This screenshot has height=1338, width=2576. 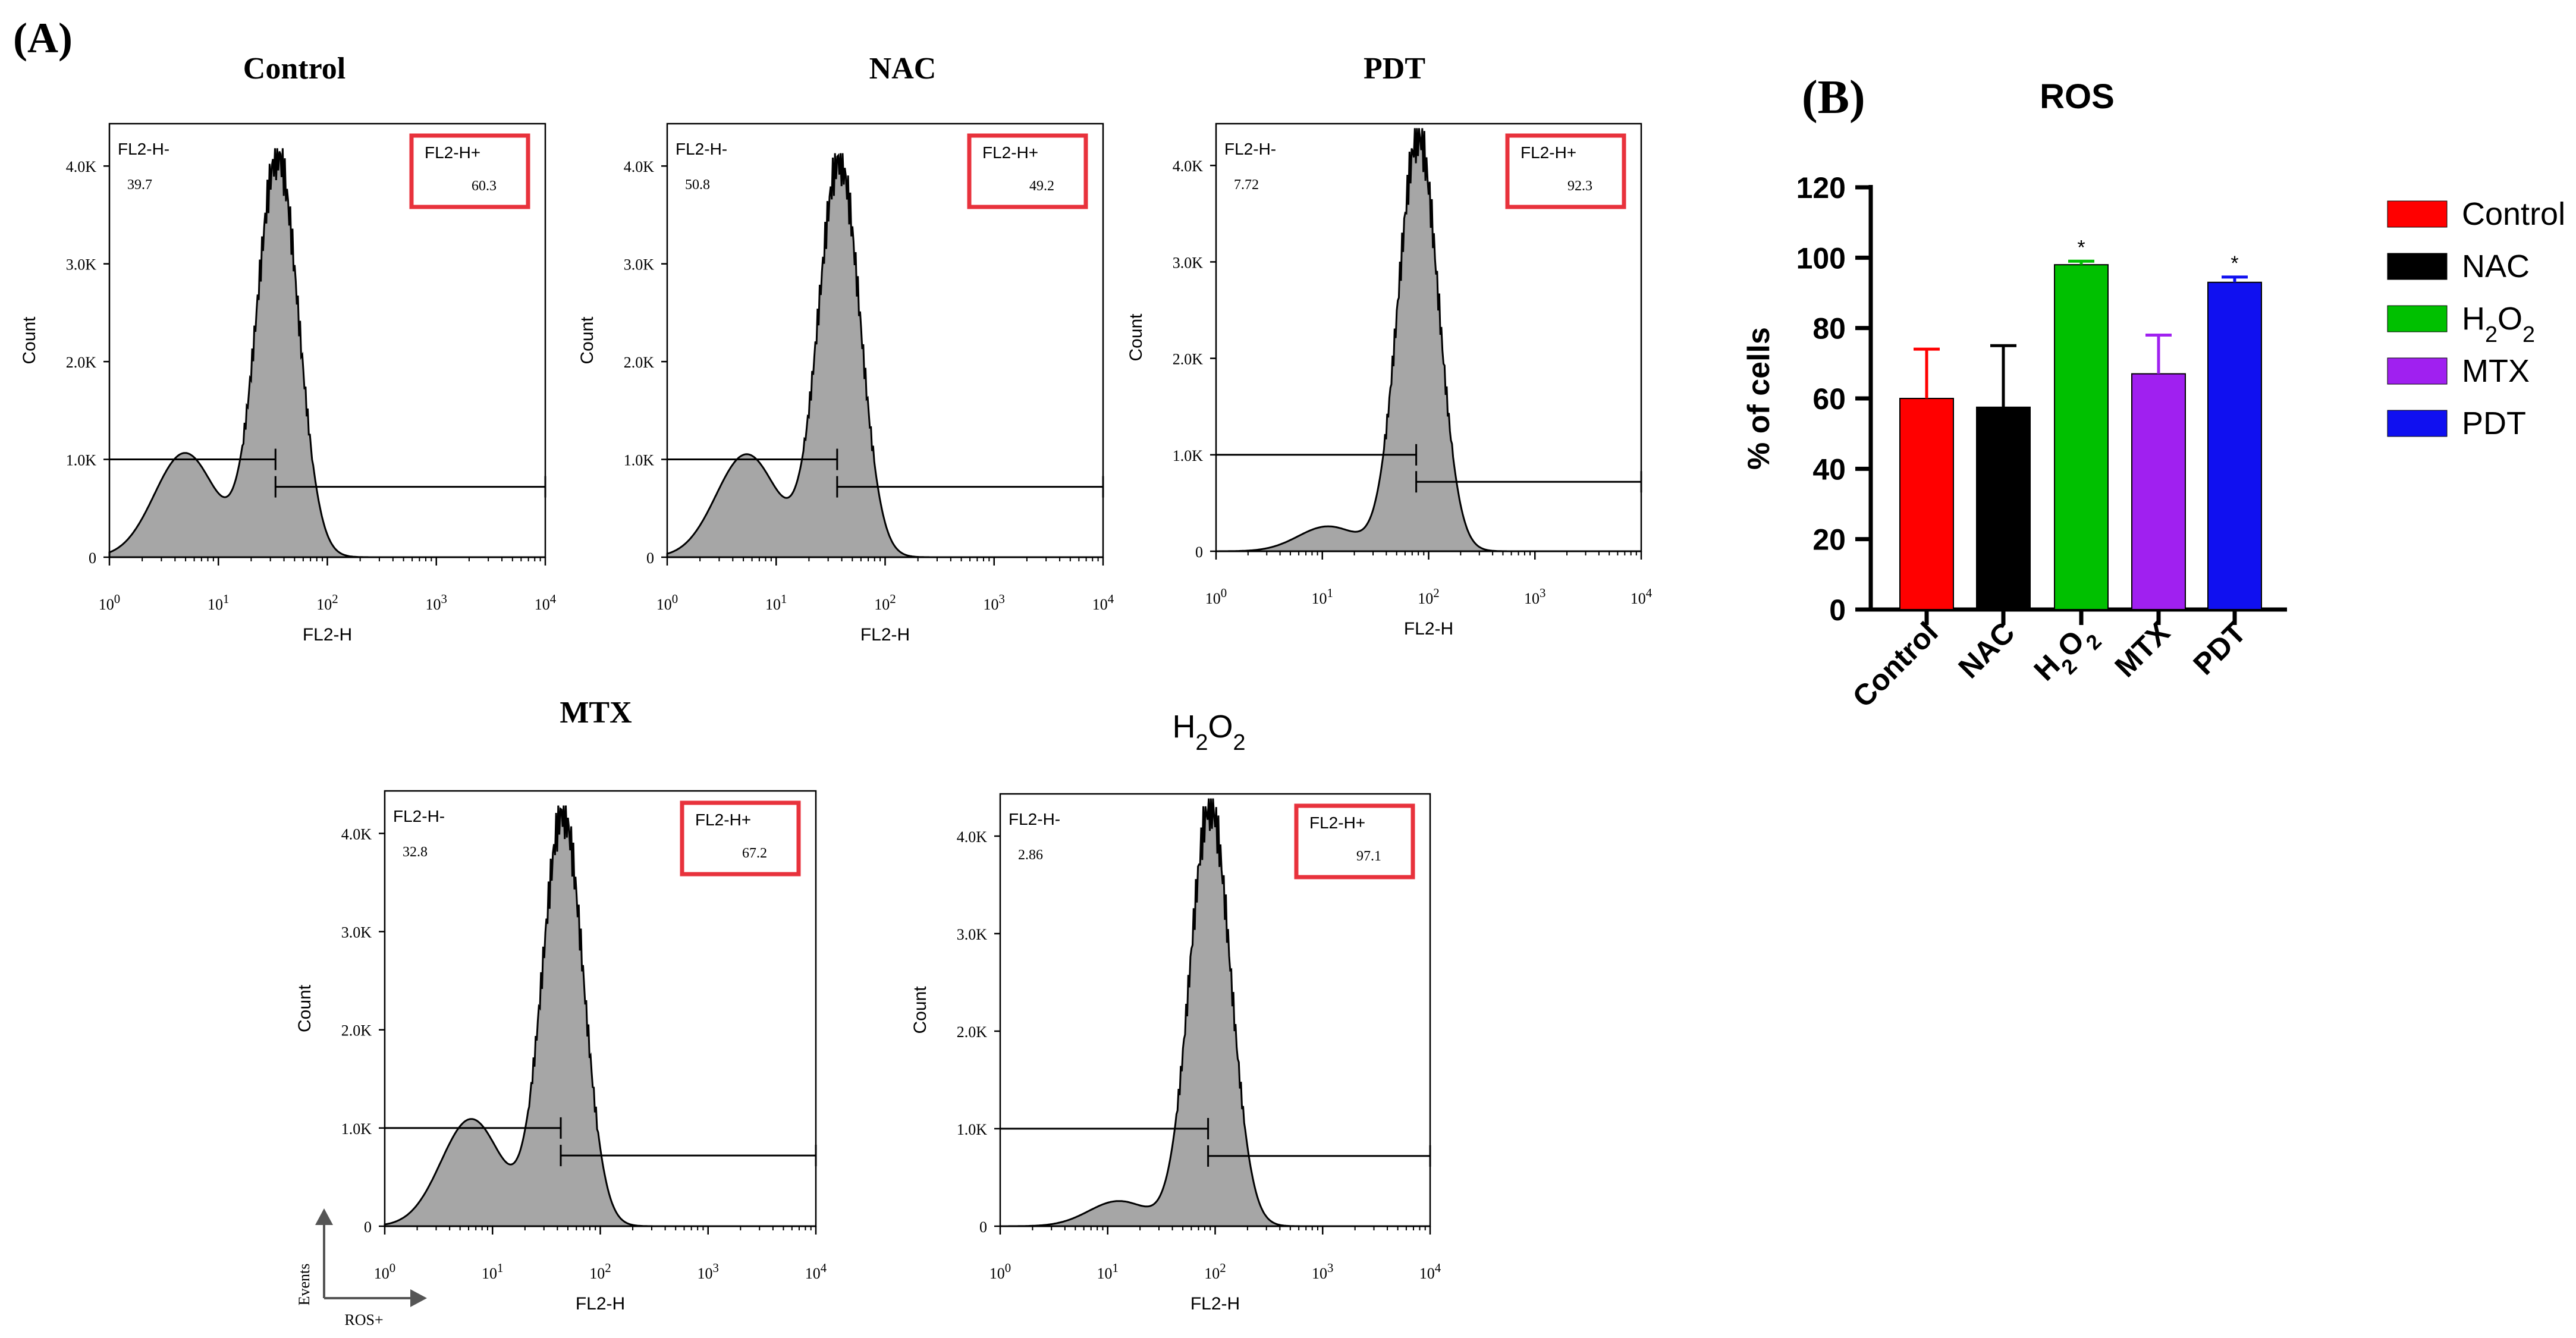 I want to click on legend-label: H2O2, so click(x=2498, y=324).